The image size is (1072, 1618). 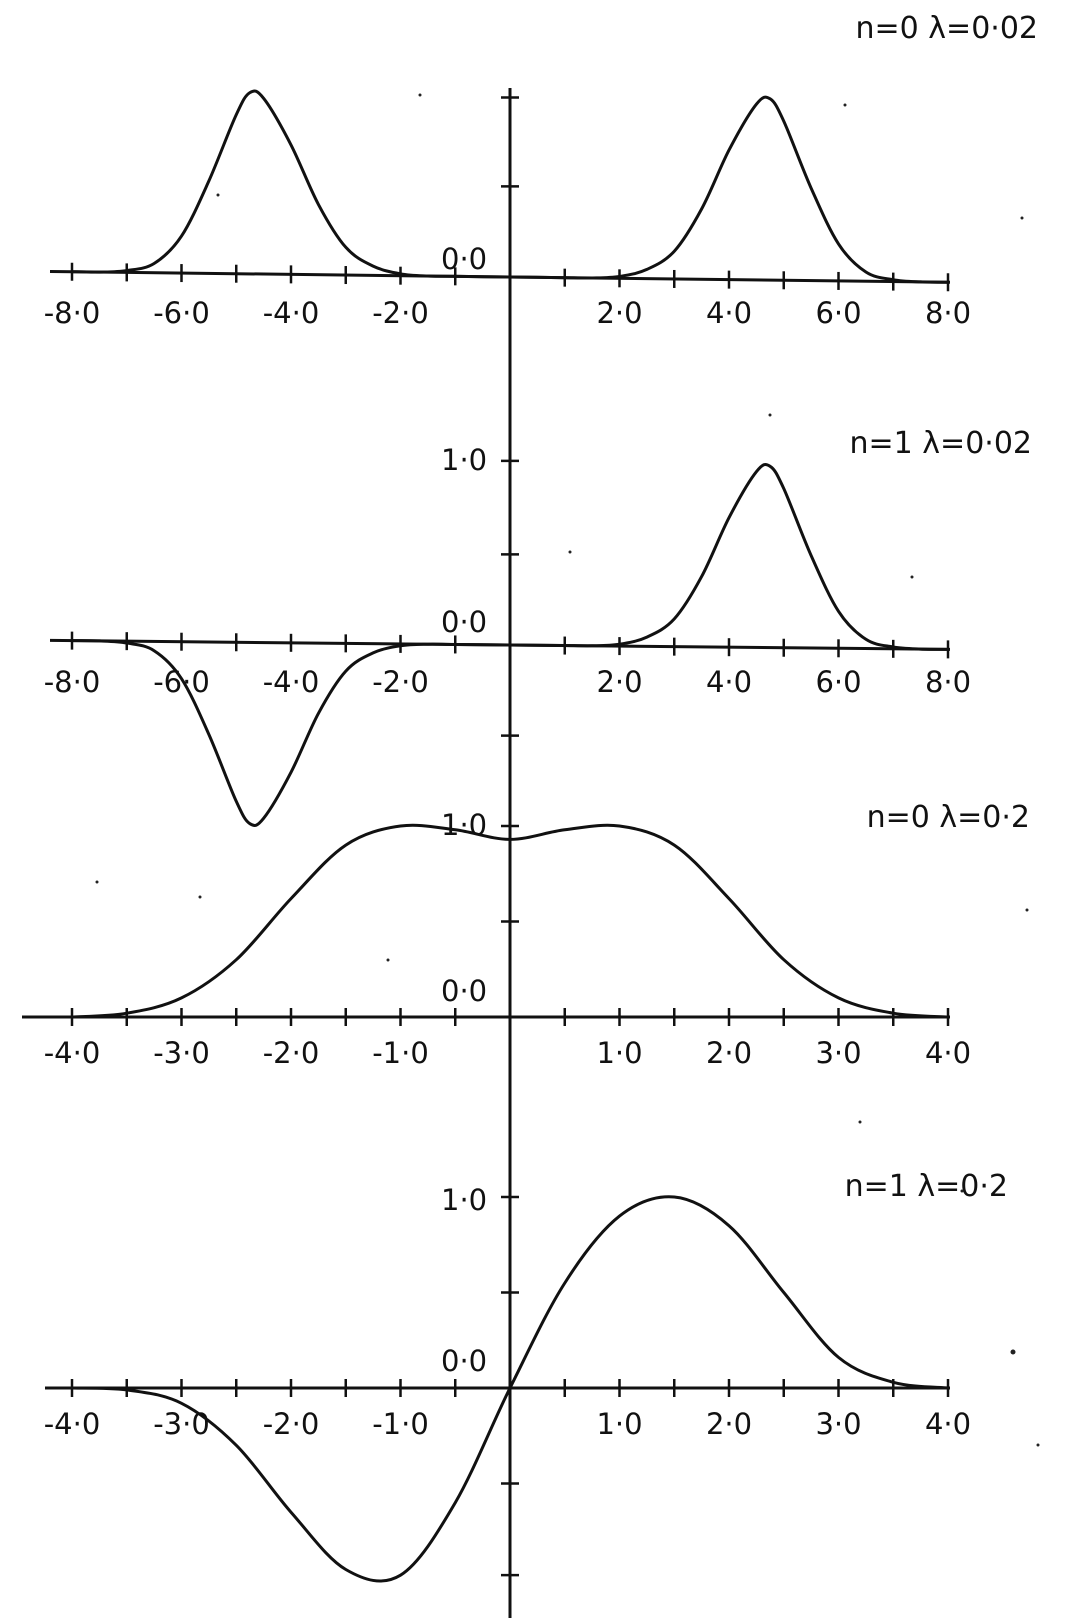 I want to click on panel-title: n=0 λ=0·02, so click(x=947, y=28).